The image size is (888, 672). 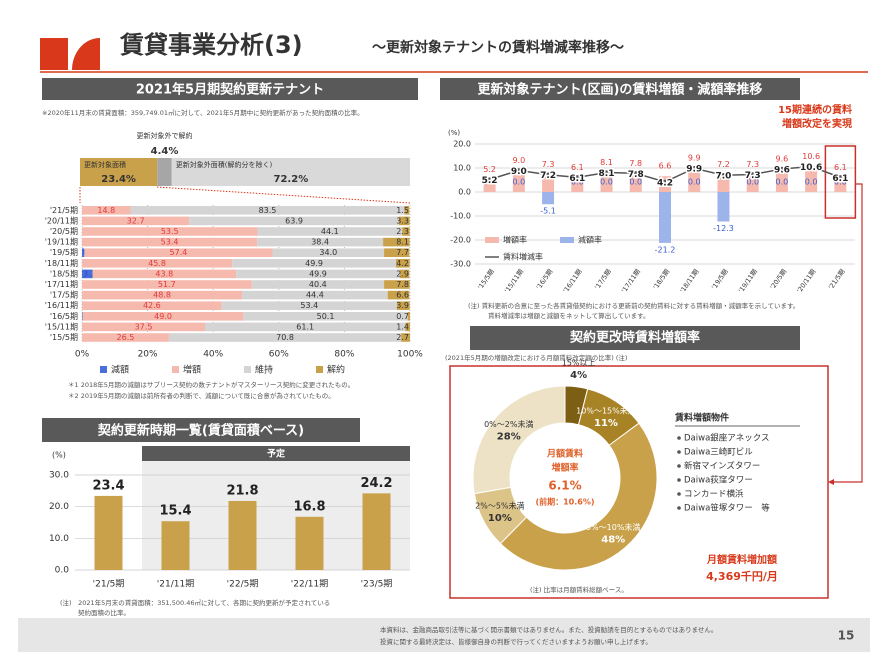 What do you see at coordinates (606, 162) in the screenshot?
I see `value-label: 8.1` at bounding box center [606, 162].